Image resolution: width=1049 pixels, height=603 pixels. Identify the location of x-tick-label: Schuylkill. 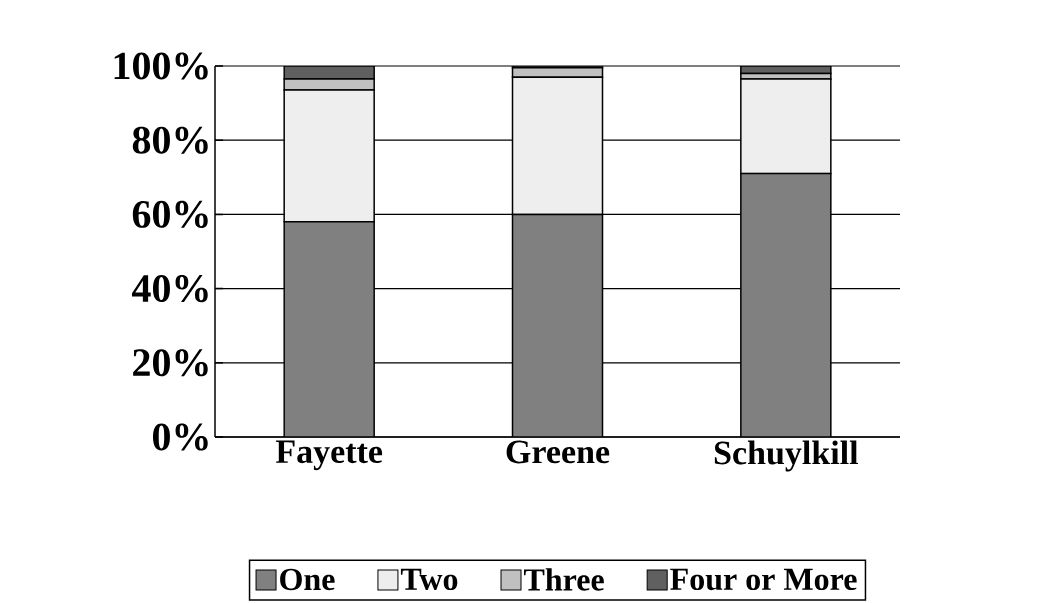
(786, 456).